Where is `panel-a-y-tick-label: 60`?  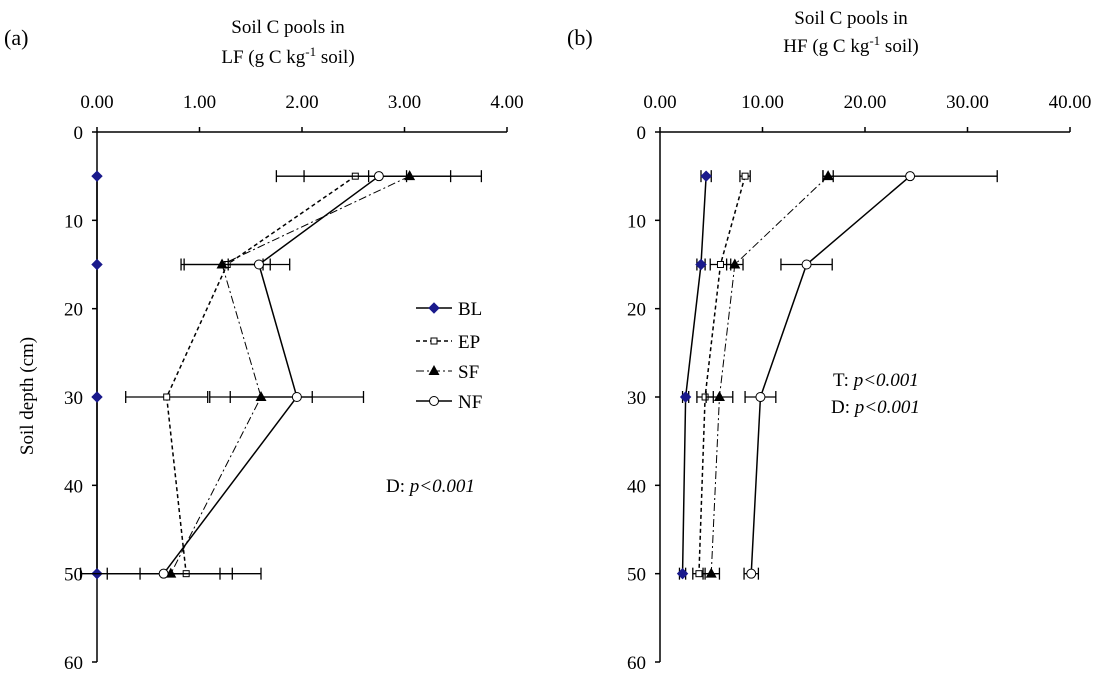 panel-a-y-tick-label: 60 is located at coordinates (73, 663).